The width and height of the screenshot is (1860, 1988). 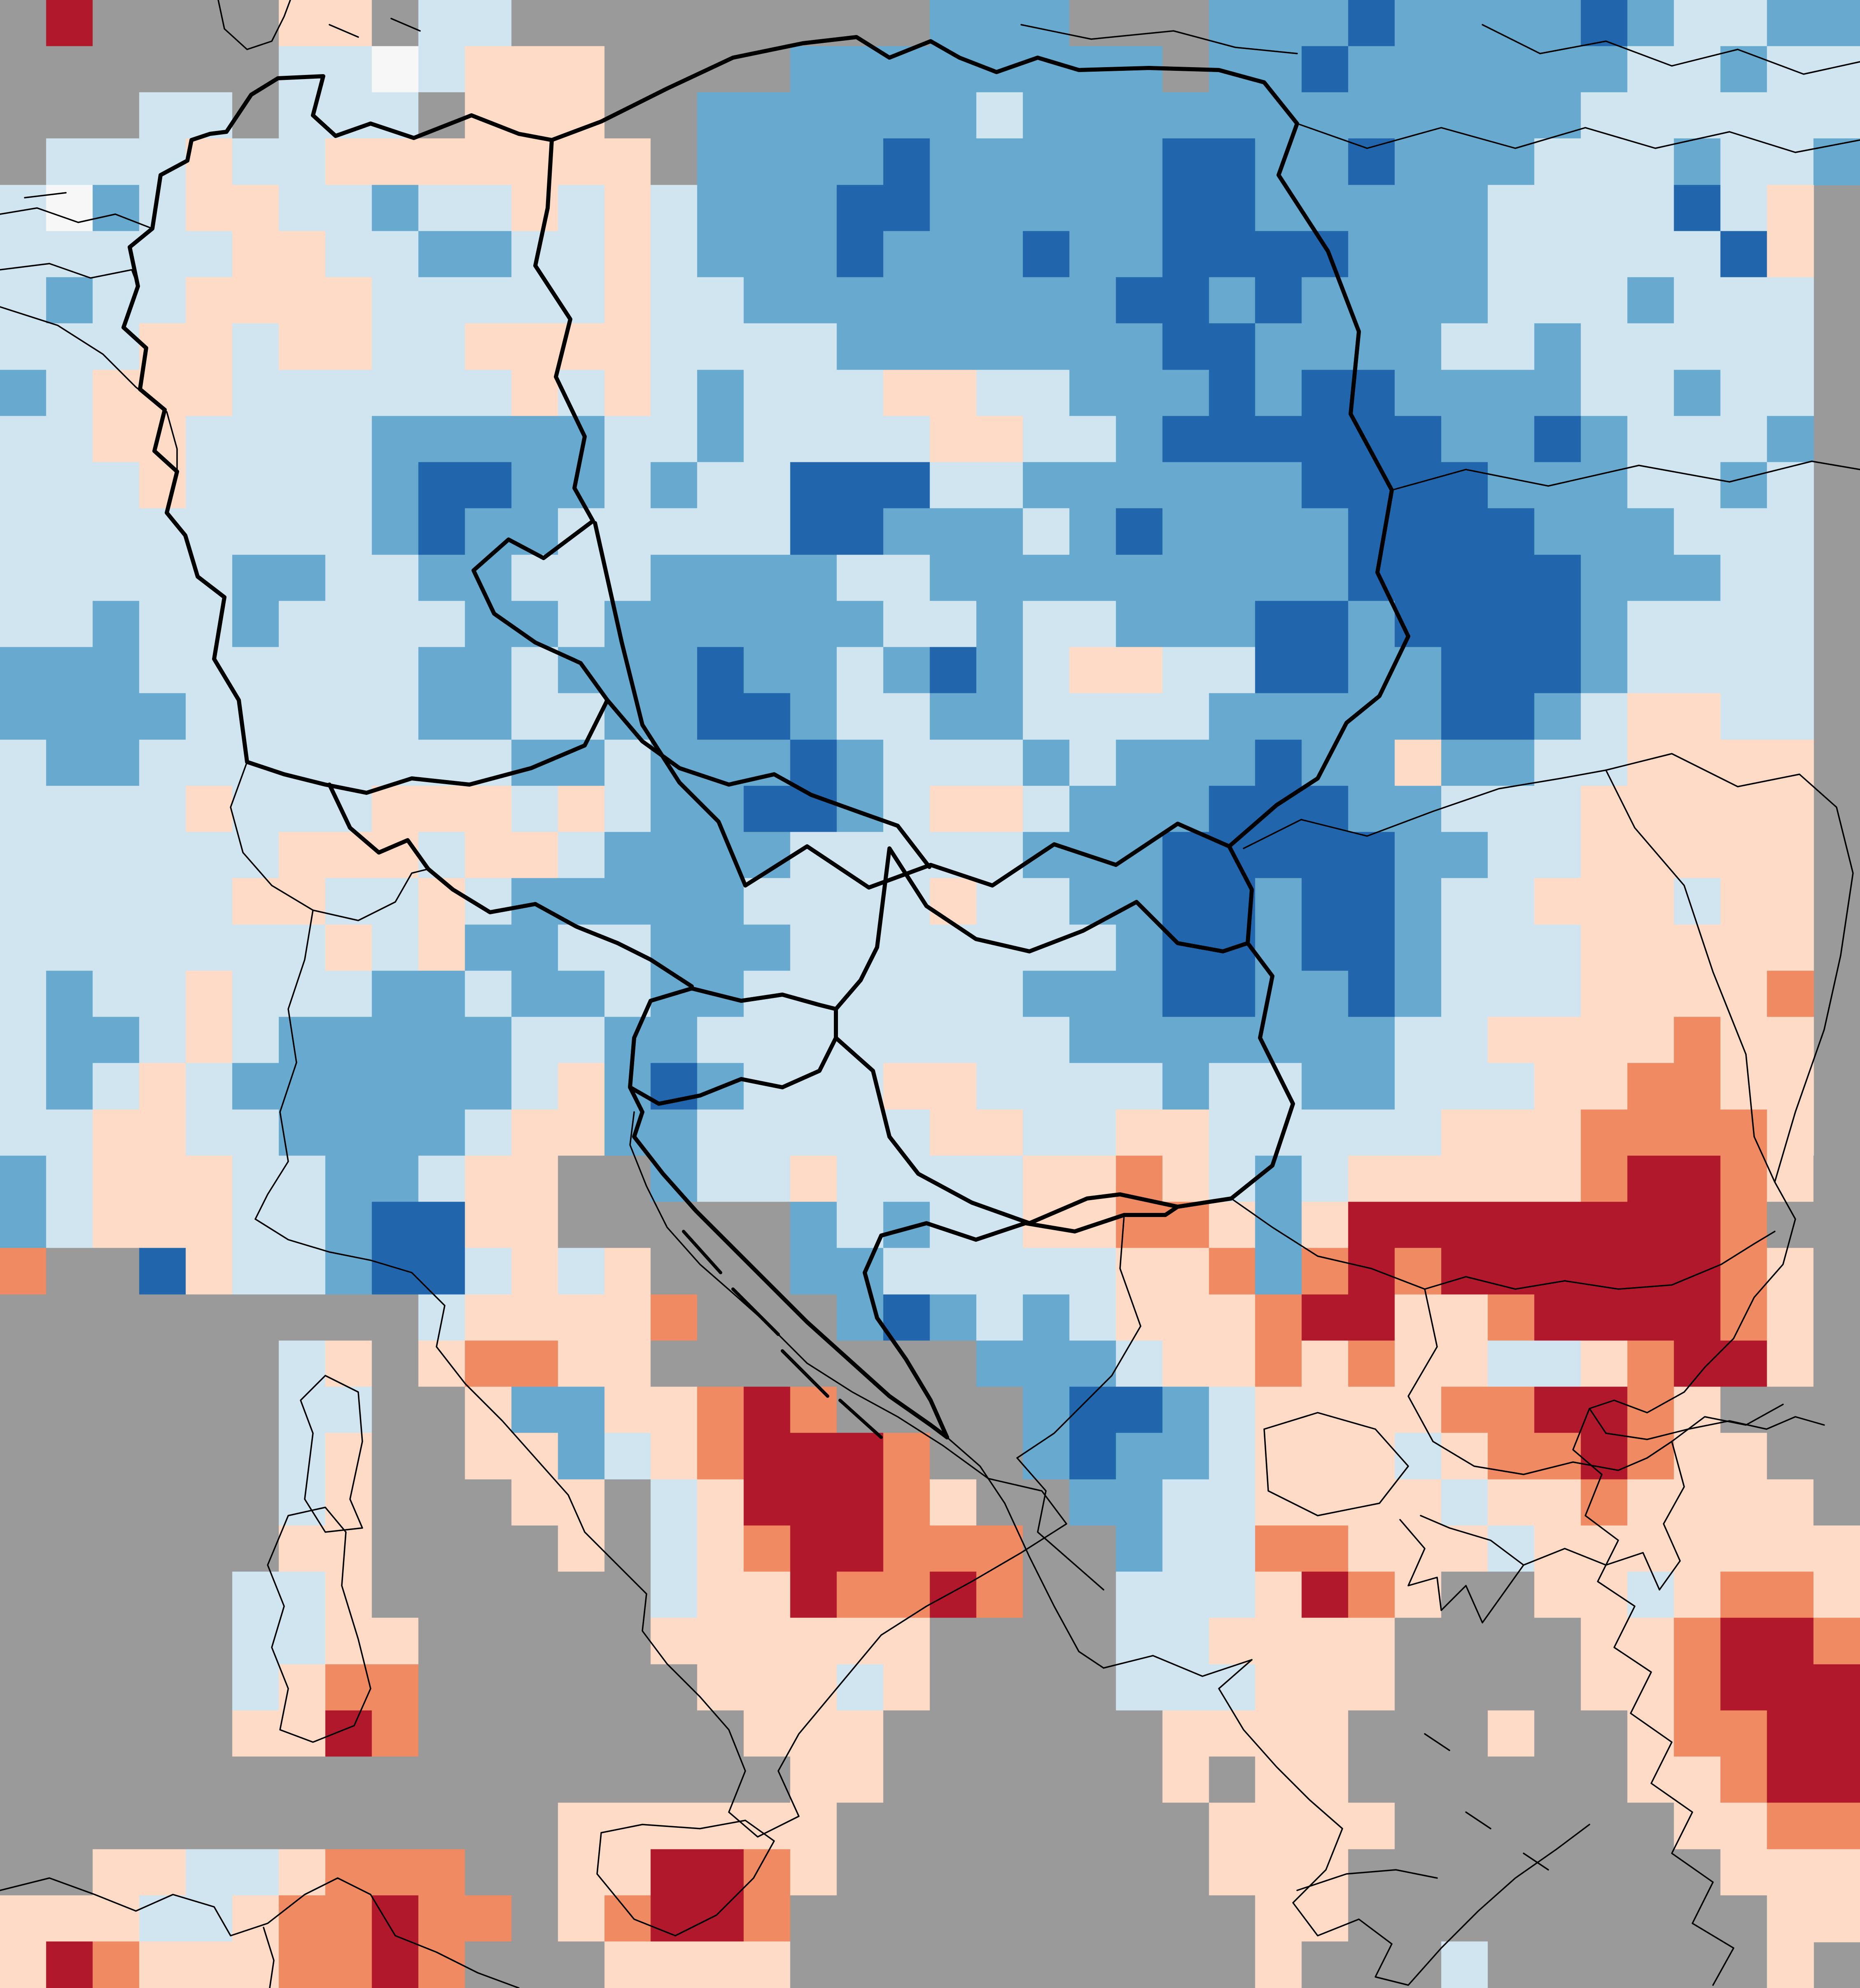 What do you see at coordinates (1499, 1905) in the screenshot?
I see `border-peloponnese-east-coast` at bounding box center [1499, 1905].